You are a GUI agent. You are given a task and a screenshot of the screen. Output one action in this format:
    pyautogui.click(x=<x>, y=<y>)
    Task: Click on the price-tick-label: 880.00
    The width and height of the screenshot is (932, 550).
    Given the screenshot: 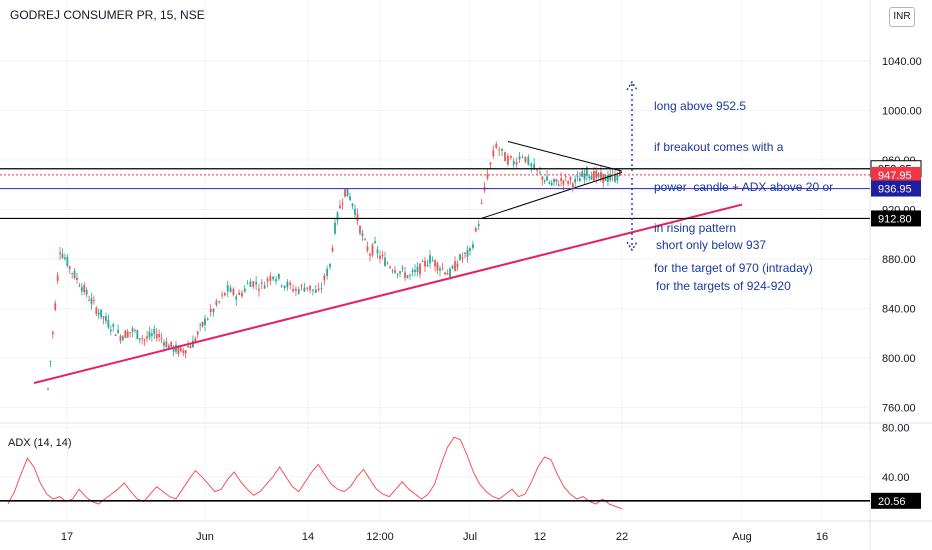 What is the action you would take?
    pyautogui.click(x=899, y=260)
    